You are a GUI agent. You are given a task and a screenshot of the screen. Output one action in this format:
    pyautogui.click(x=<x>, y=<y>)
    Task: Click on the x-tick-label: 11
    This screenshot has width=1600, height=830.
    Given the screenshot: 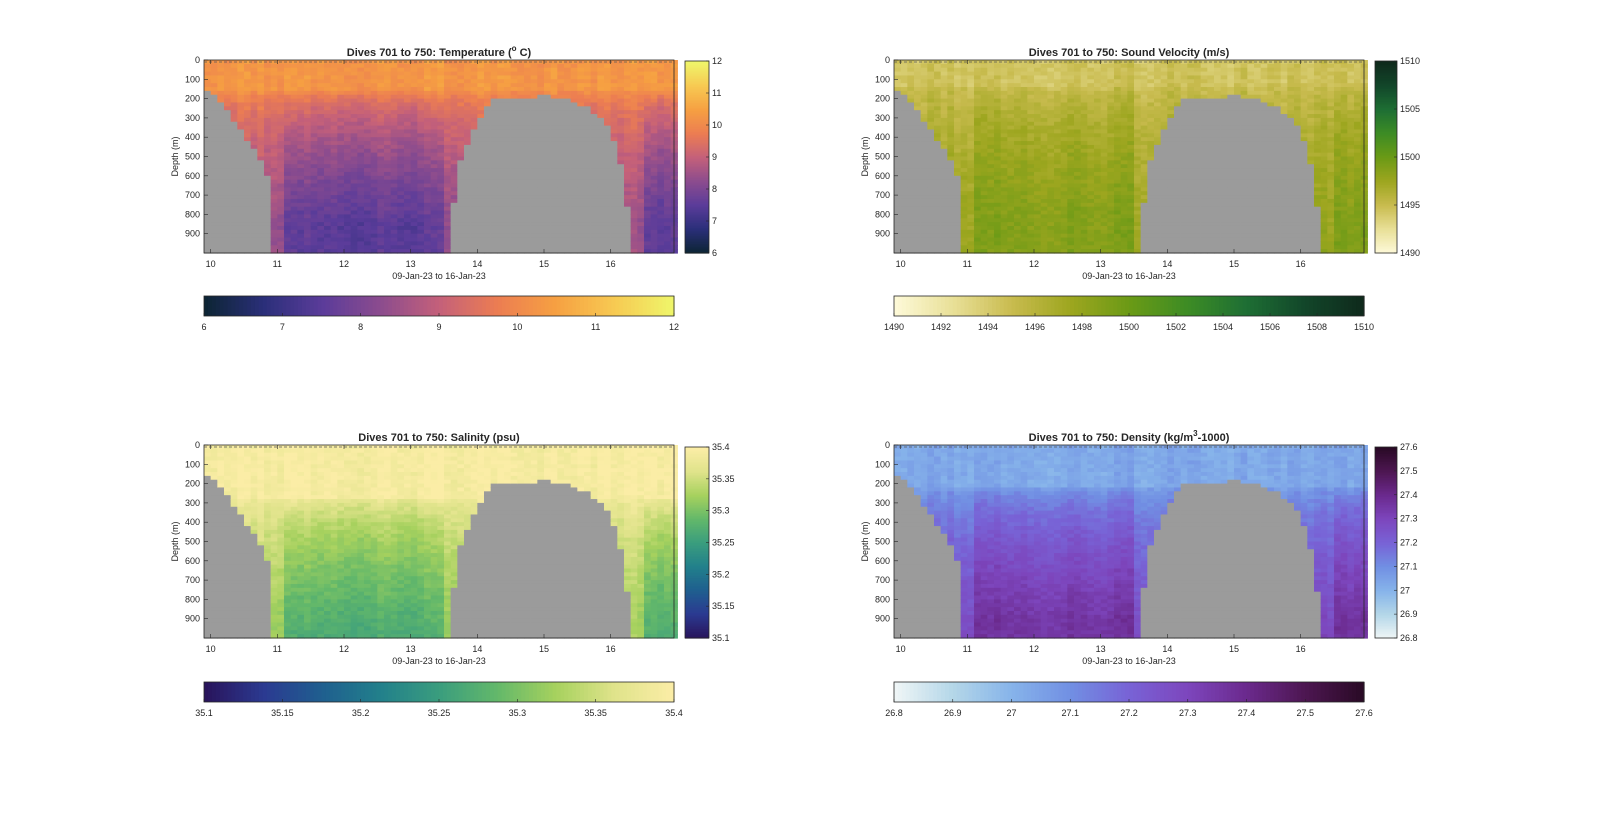 What is the action you would take?
    pyautogui.click(x=277, y=264)
    